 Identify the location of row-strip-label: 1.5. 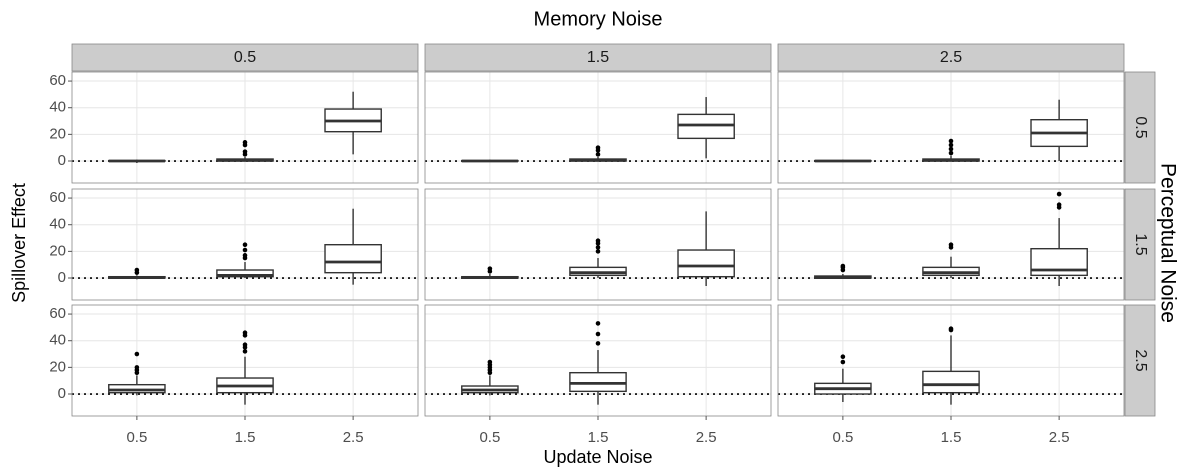
(1140, 244).